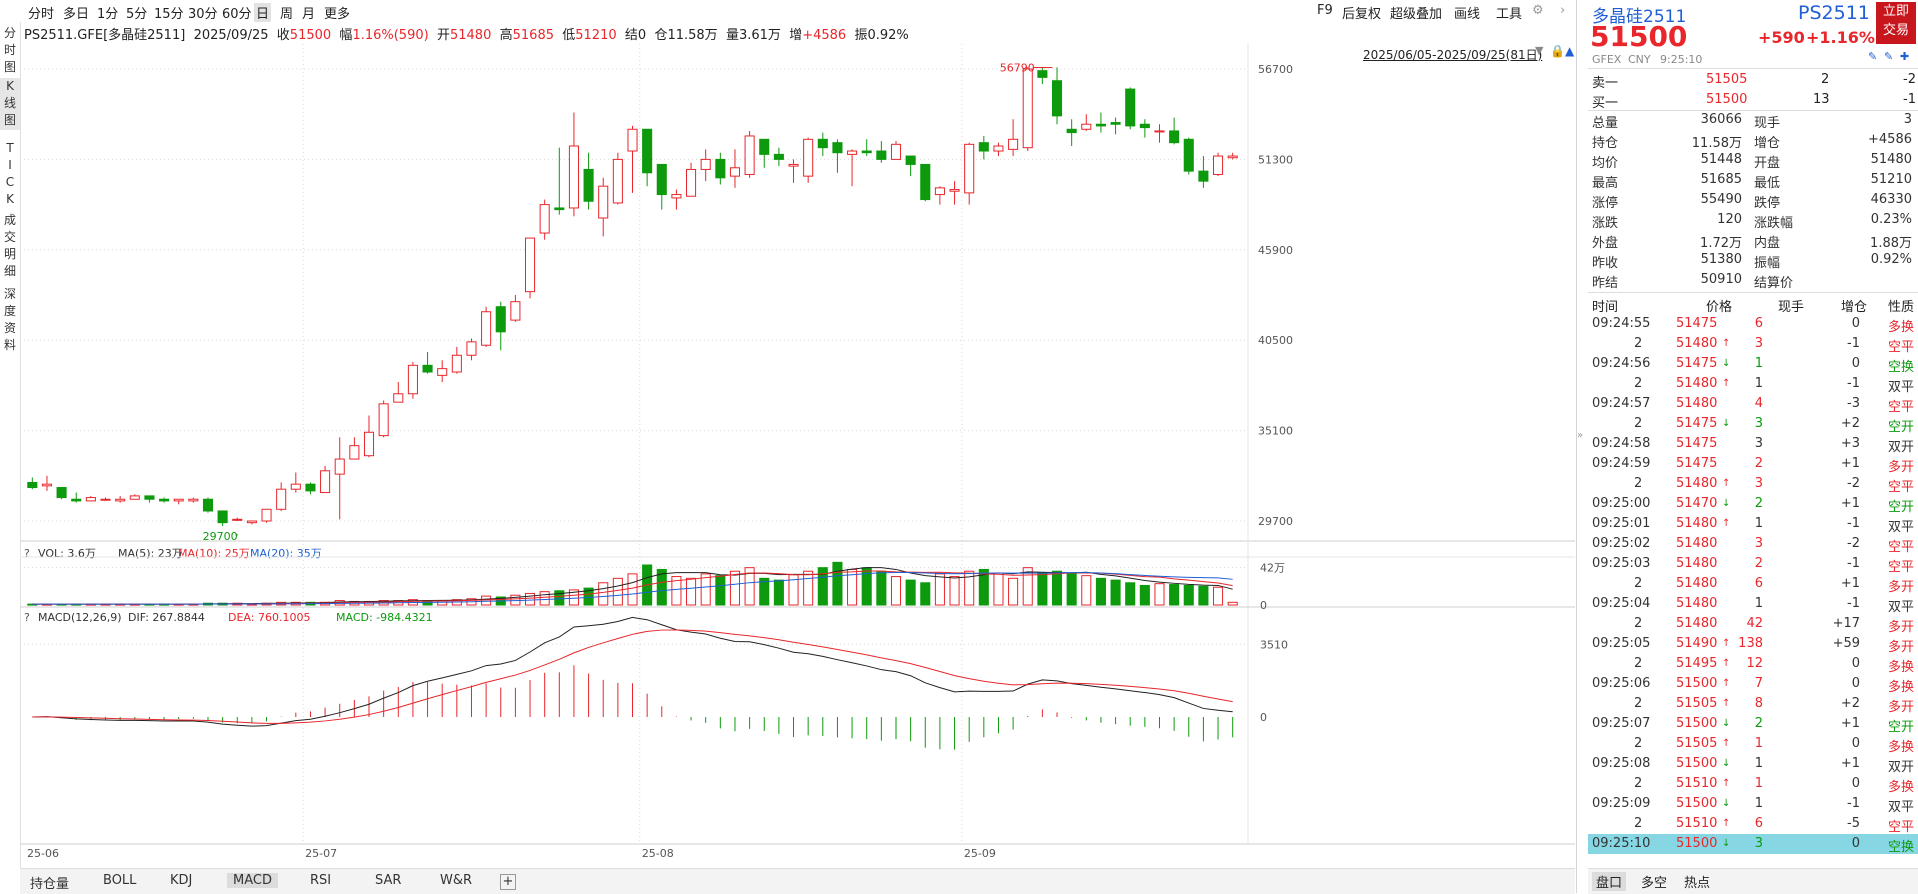 The width and height of the screenshot is (1918, 894). What do you see at coordinates (1753, 424) in the screenshot?
I see `tick-row: 2 51475 ↓ 3 +2 空开` at bounding box center [1753, 424].